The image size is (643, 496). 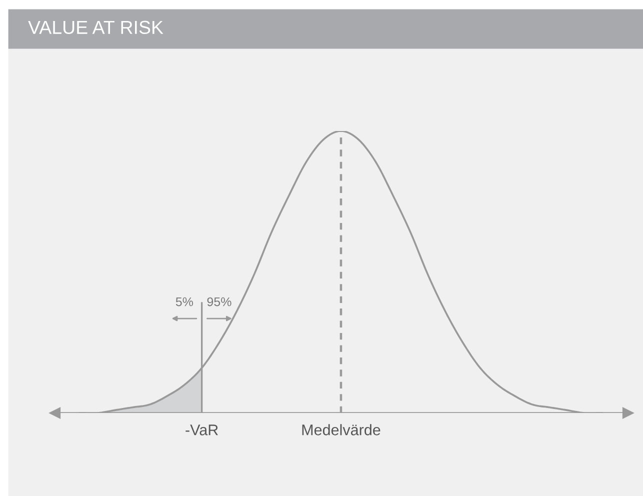 I want to click on chart-title: VALUE AT RISK, so click(x=96, y=27).